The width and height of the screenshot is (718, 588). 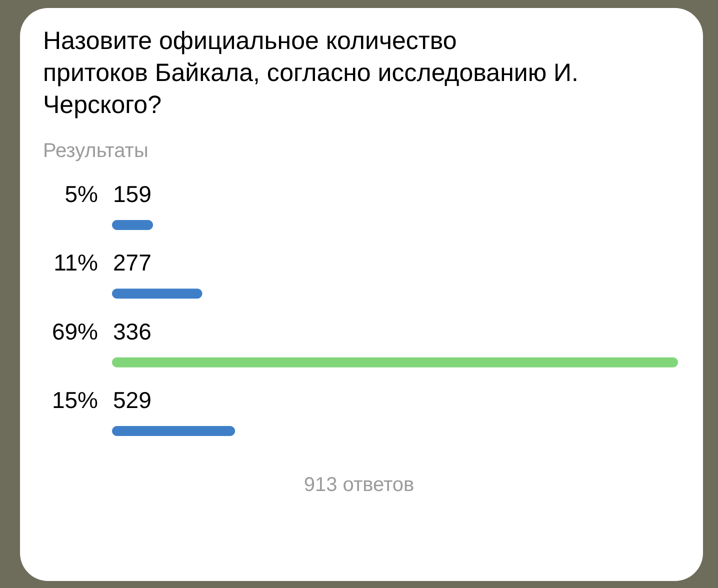 I want to click on y-tick-label: 336, so click(x=132, y=331).